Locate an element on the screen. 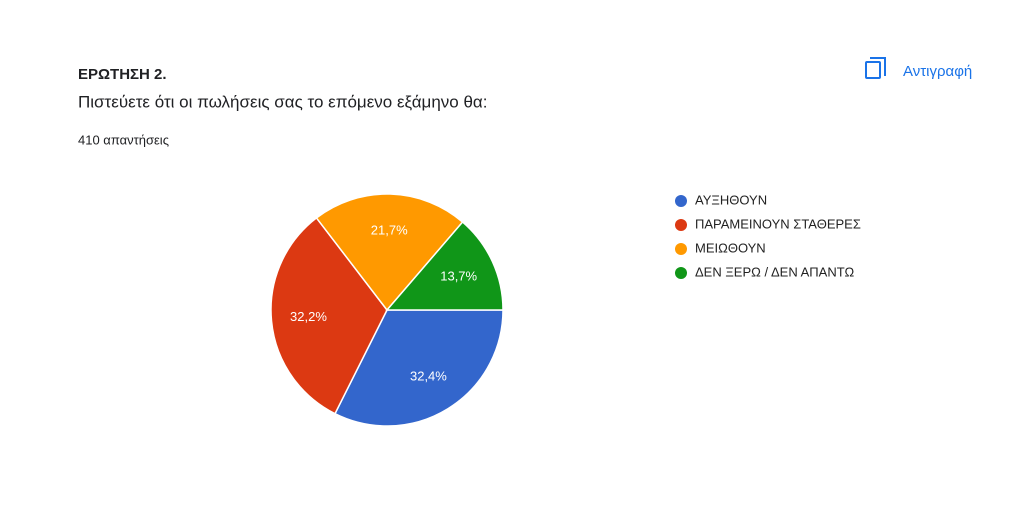 The width and height of the screenshot is (1024, 521). legend-label: ΔΕΝ ΞΕΡΩ / ΔΕΝ ΑΠΑΝΤΩ is located at coordinates (774, 271).